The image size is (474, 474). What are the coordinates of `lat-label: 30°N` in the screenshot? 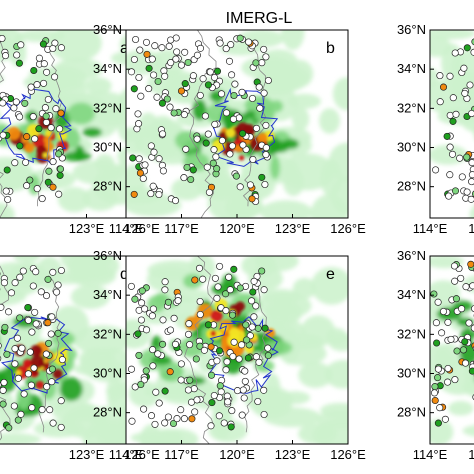 It's located at (107, 373).